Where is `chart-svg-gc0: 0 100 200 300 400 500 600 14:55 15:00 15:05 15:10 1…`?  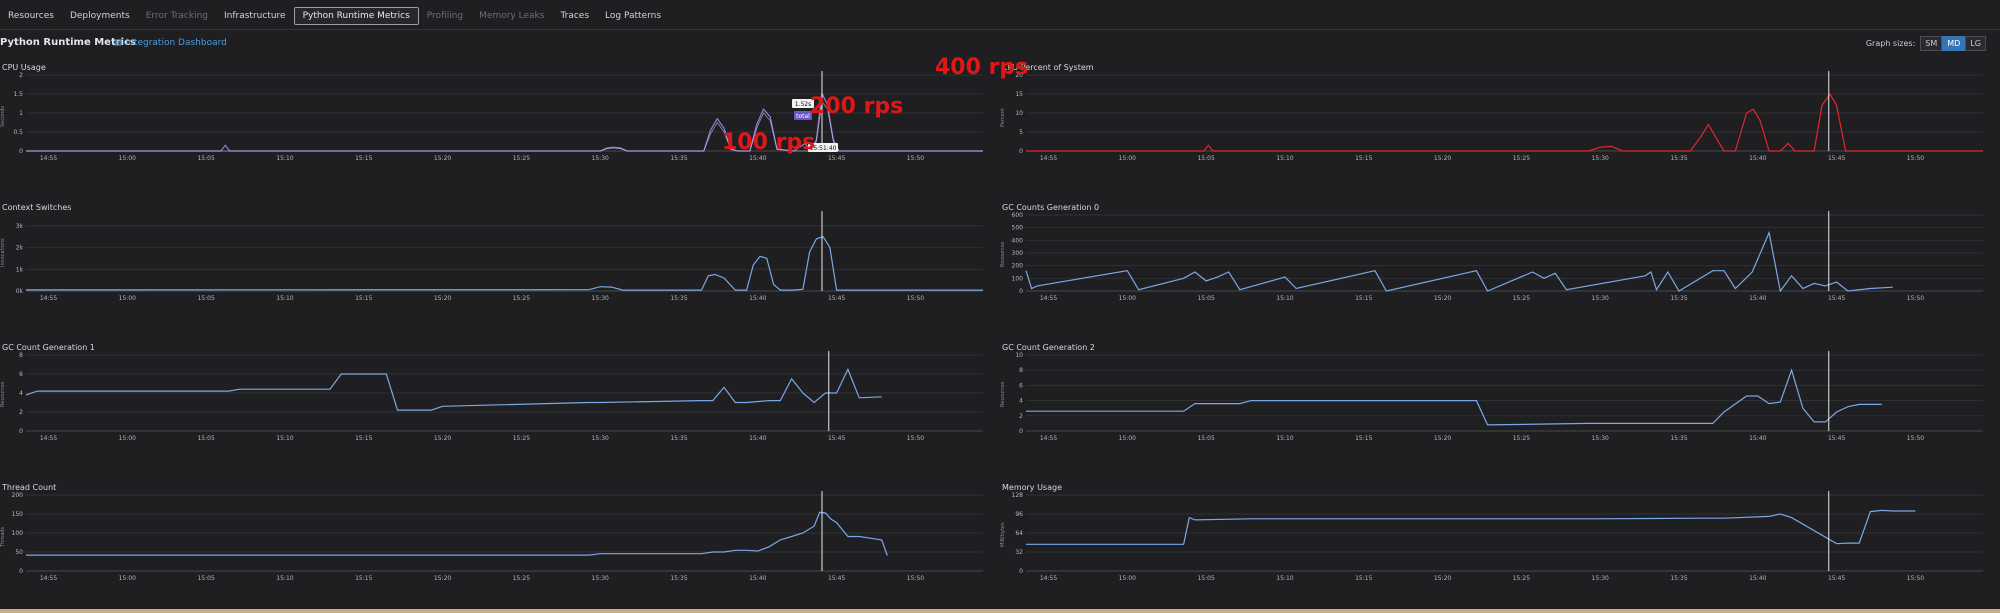
chart-svg-gc0: 0 100 200 300 400 500 600 14:55 15:00 15:05 15:10 1… is located at coordinates (1492, 256).